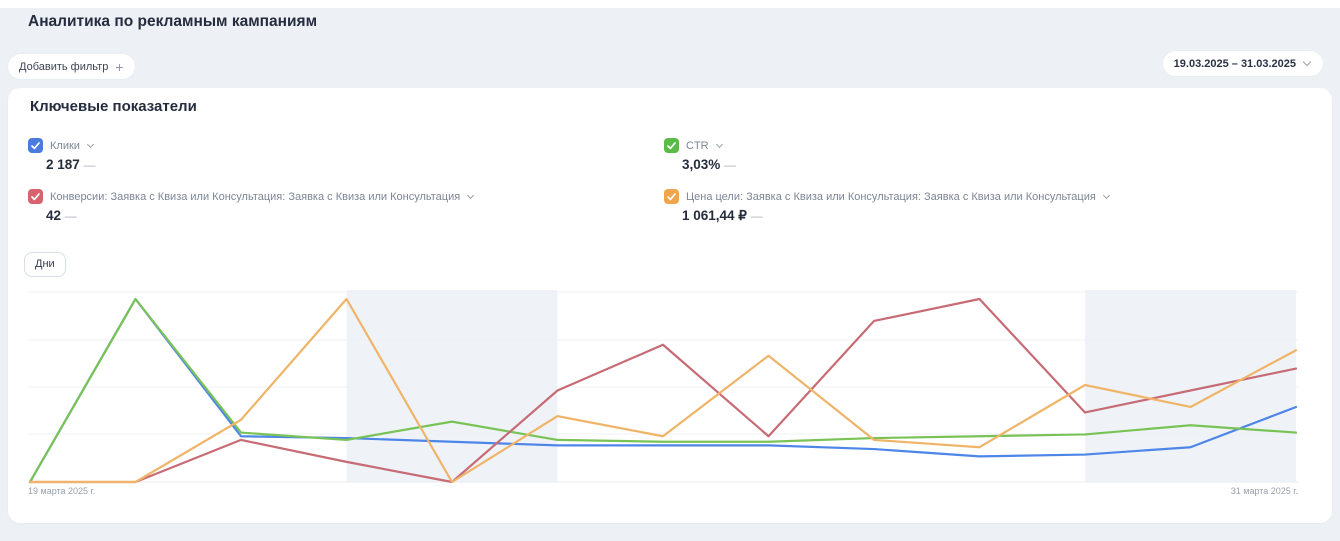 Image resolution: width=1340 pixels, height=541 pixels. I want to click on checkbox-clicks, so click(35, 145).